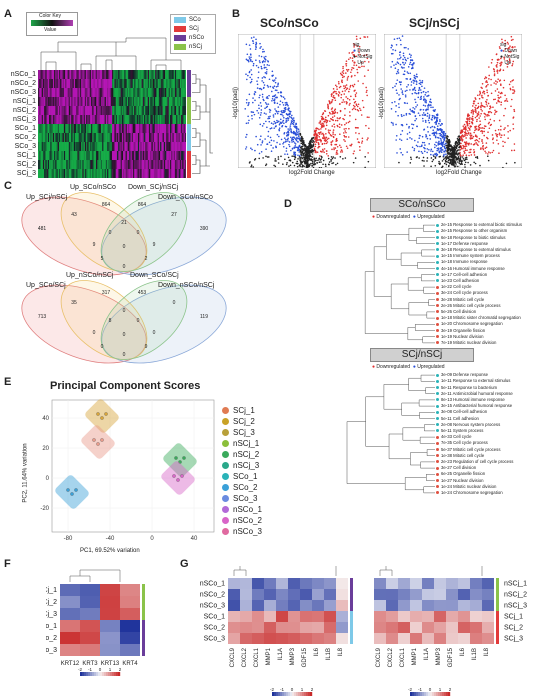 The height and width of the screenshot is (700, 533). Describe the element at coordinates (239, 487) in the screenshot. I see `pca-legend-item: SCo_2` at that location.